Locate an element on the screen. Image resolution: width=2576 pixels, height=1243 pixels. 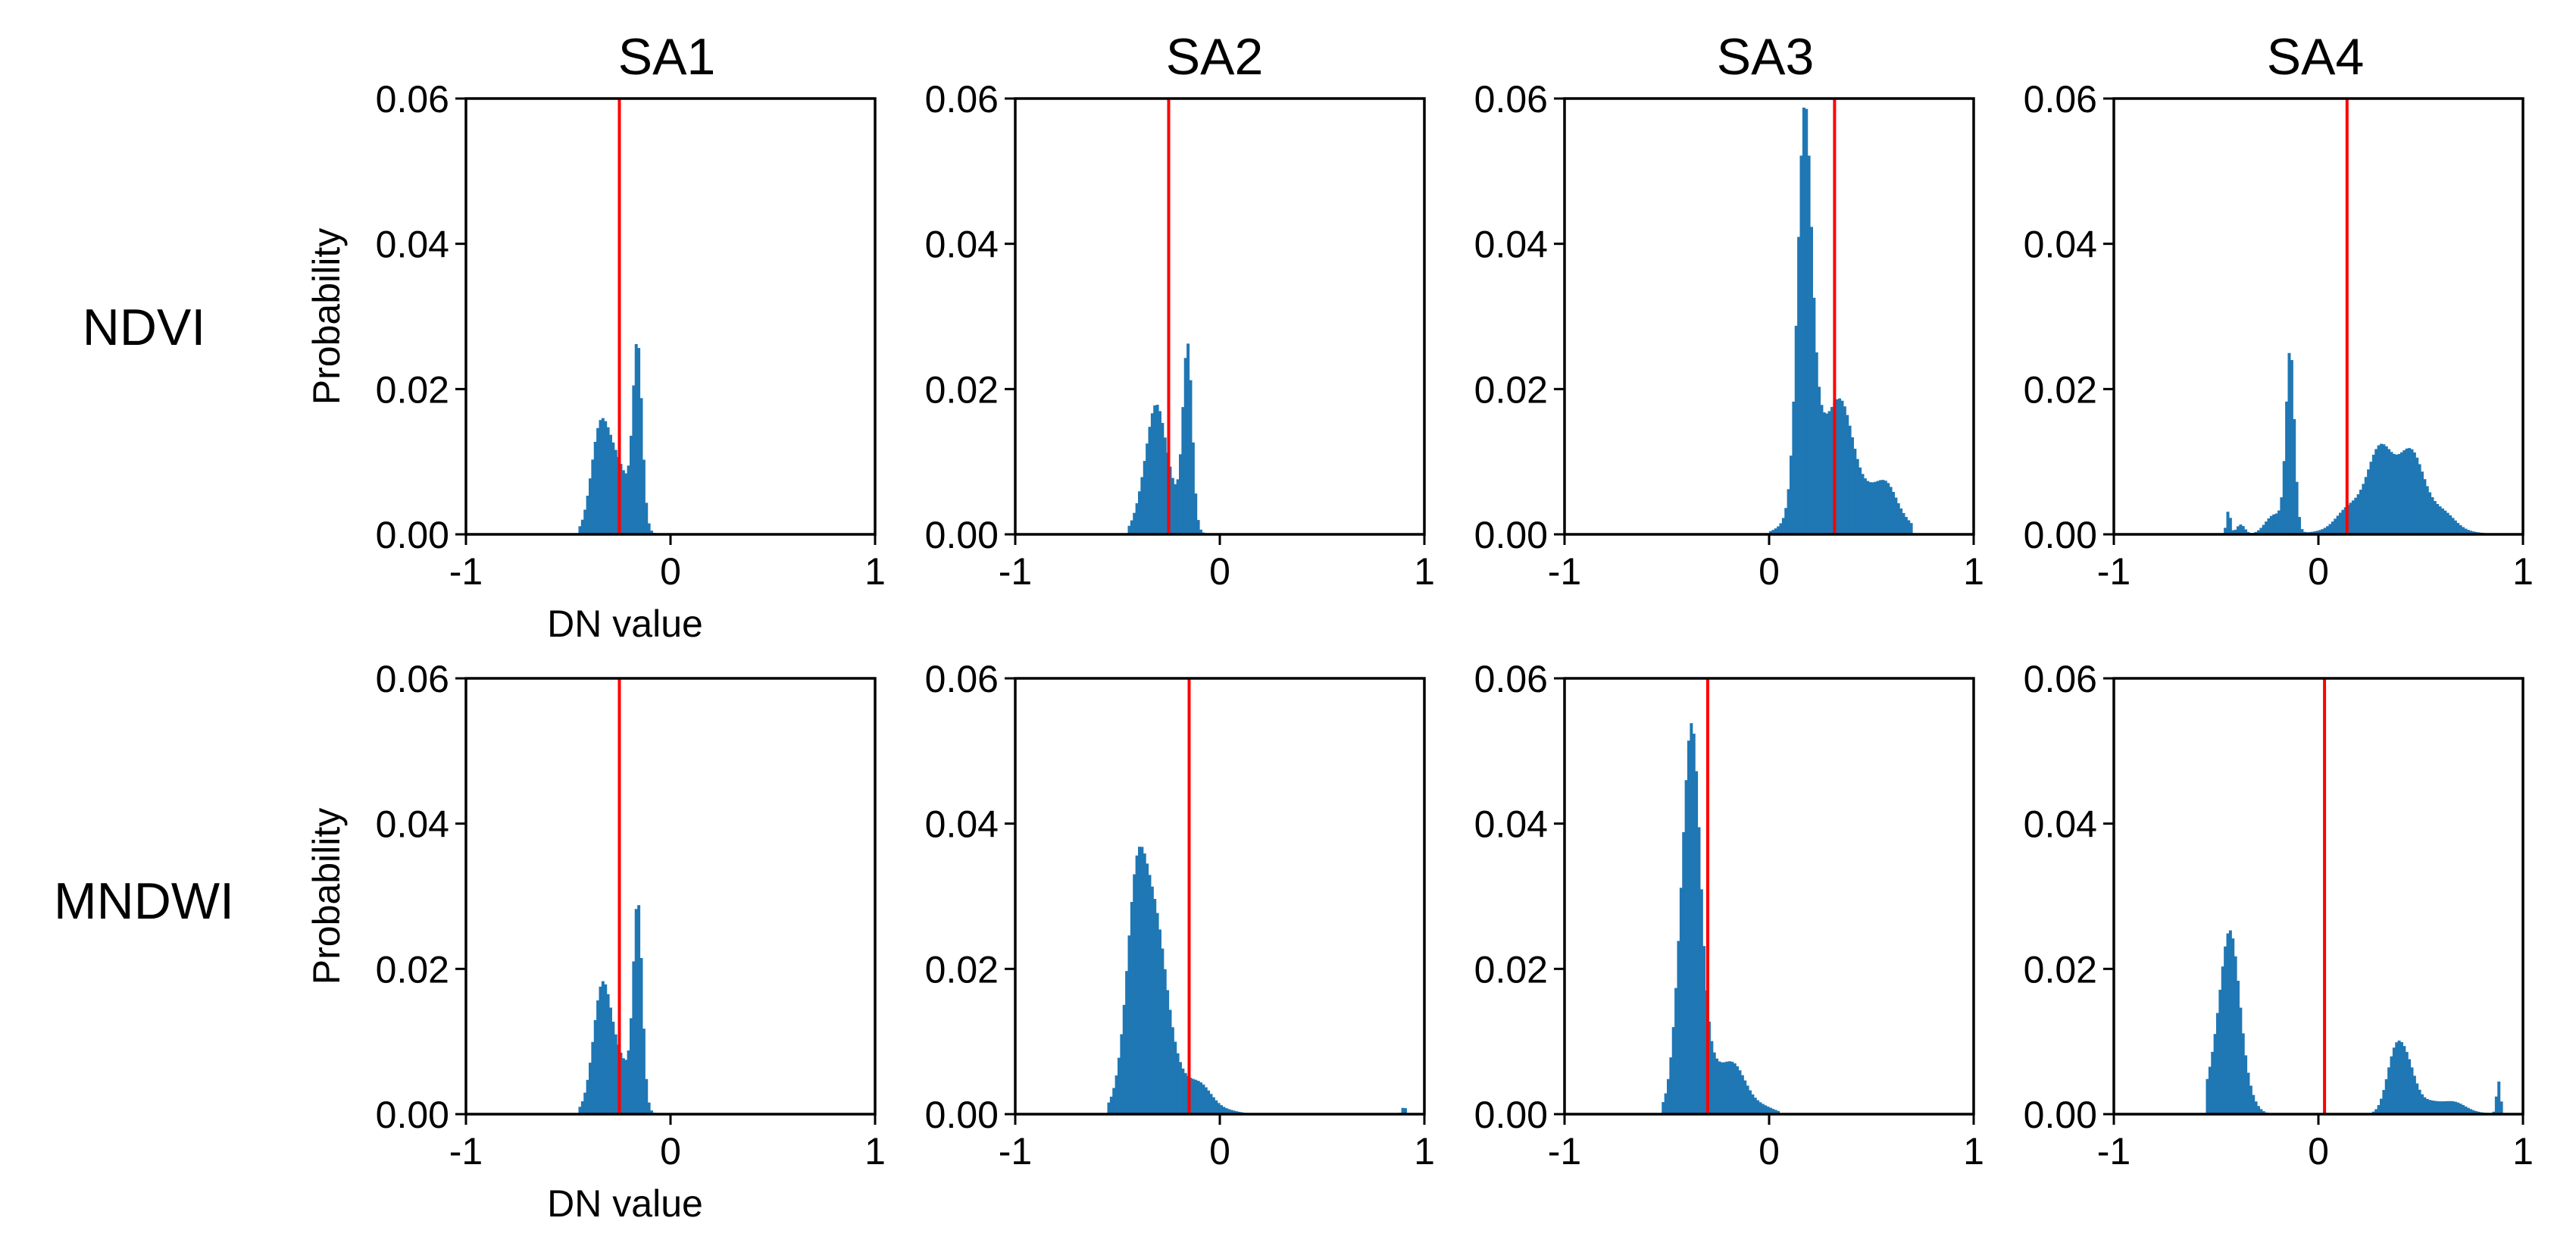
x-tick-label: 1 is located at coordinates (875, 571).